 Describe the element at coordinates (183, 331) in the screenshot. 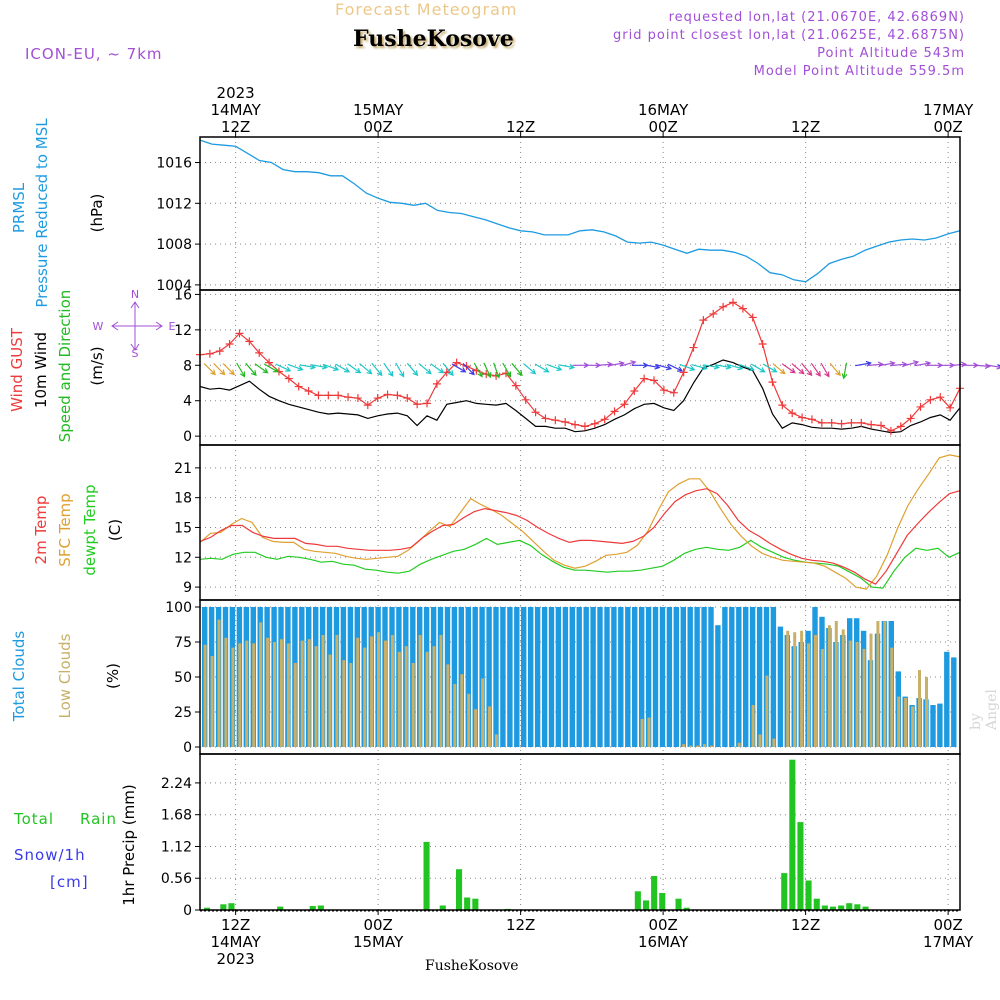

I see `y-tick-label: 12` at that location.